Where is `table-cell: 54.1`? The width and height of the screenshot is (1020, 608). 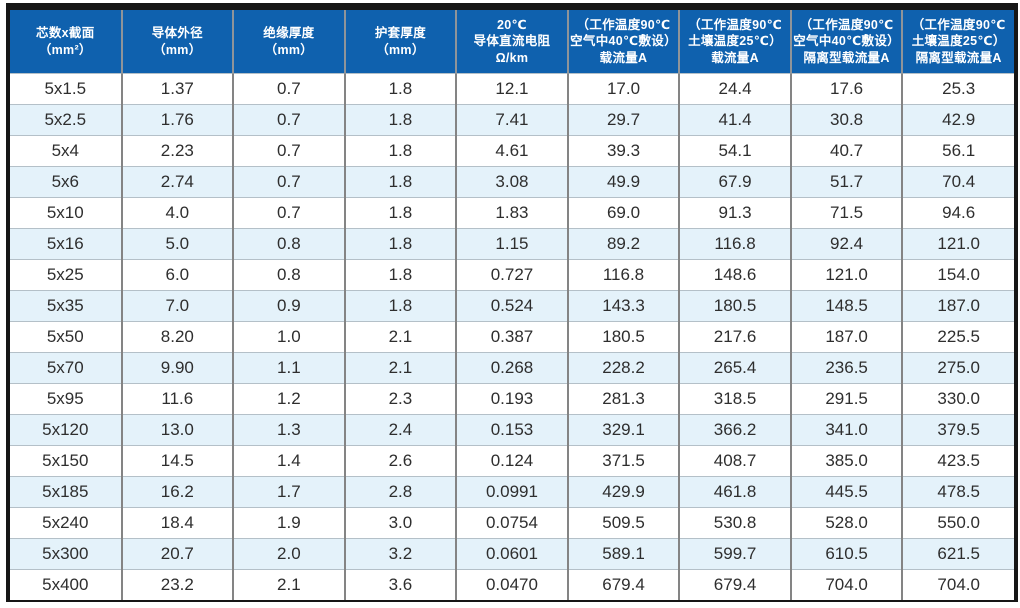
table-cell: 54.1 is located at coordinates (734, 151).